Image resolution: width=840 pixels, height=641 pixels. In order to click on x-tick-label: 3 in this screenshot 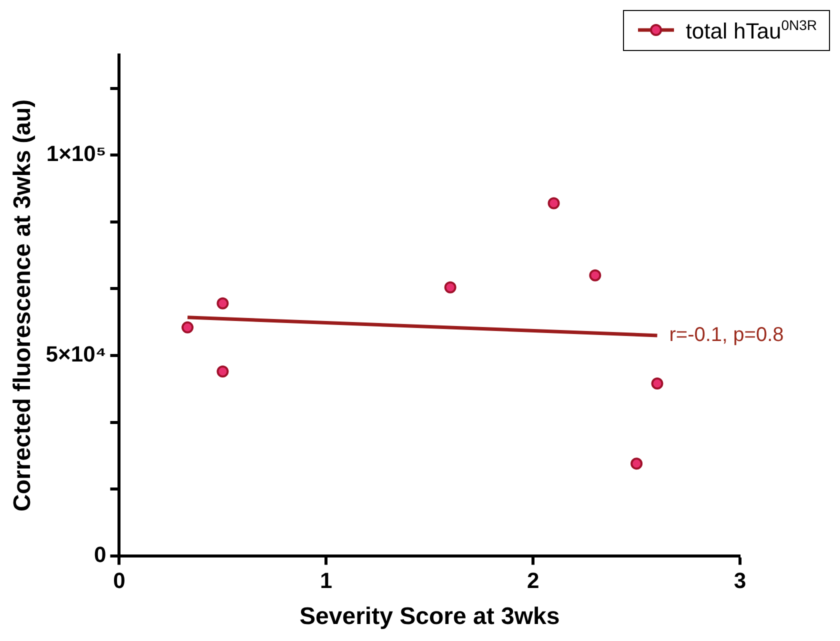, I will do `click(740, 581)`.